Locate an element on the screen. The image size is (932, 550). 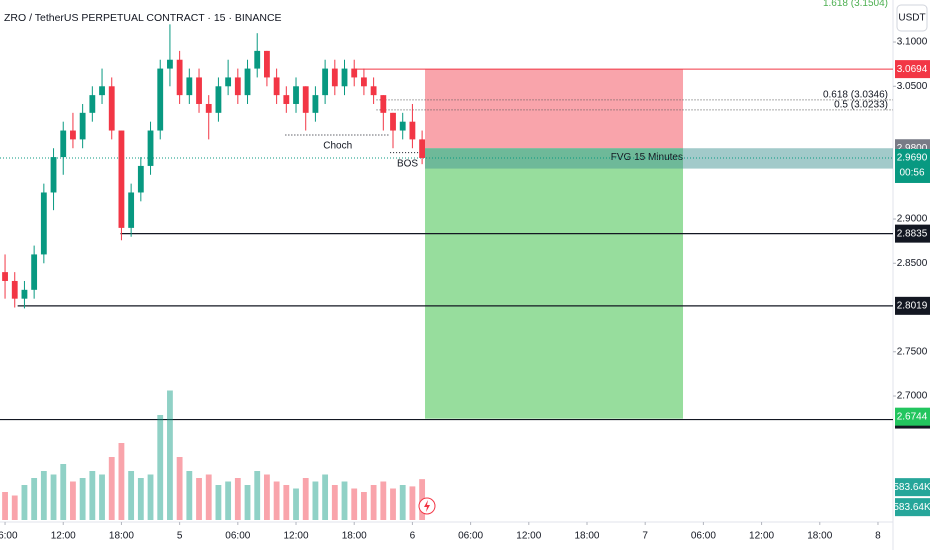
price-tag-label: 2.8835 is located at coordinates (912, 233).